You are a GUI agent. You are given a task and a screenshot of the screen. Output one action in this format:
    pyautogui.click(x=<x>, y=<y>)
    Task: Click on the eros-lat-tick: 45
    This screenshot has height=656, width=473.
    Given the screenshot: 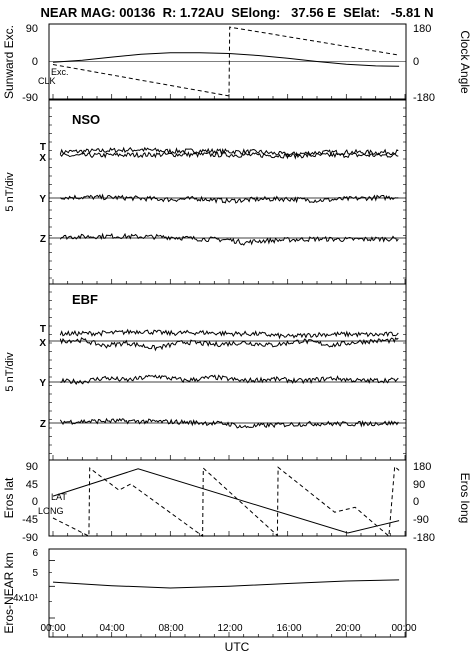 What is the action you would take?
    pyautogui.click(x=32, y=485)
    